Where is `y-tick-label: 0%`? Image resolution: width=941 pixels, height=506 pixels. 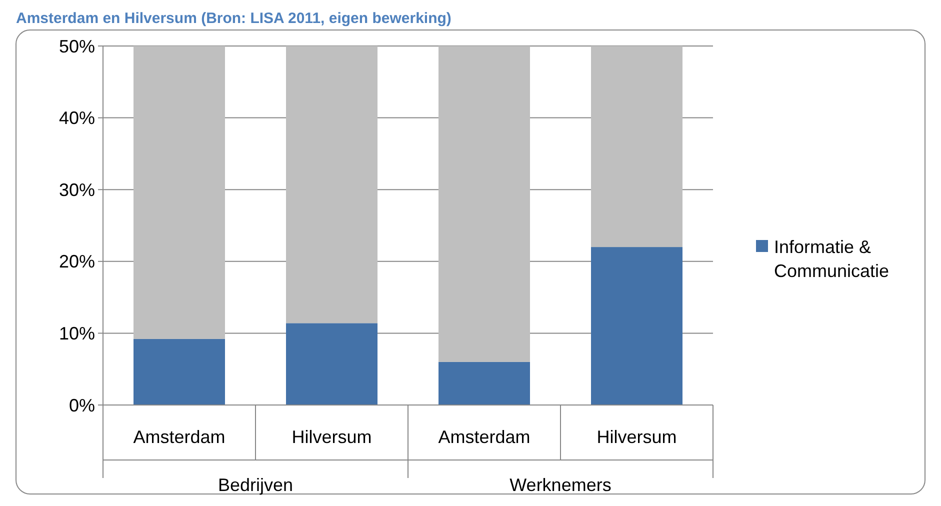 y-tick-label: 0% is located at coordinates (81, 405).